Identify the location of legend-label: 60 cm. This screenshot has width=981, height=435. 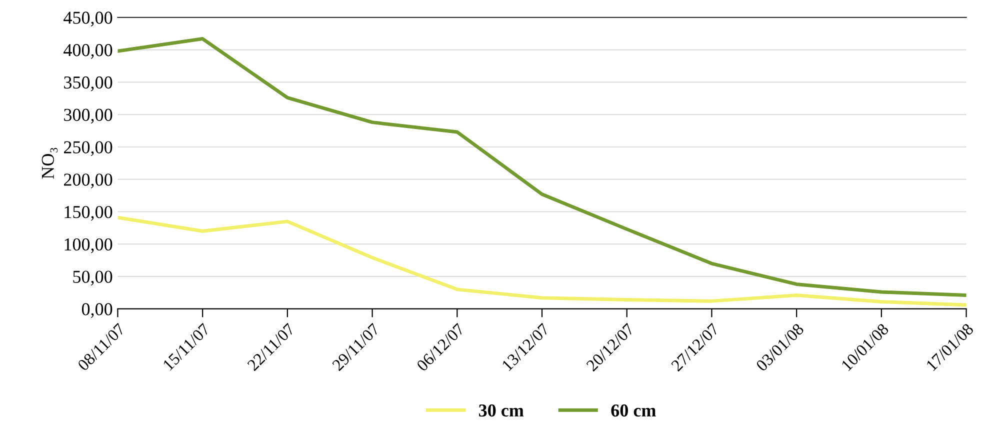
(633, 410).